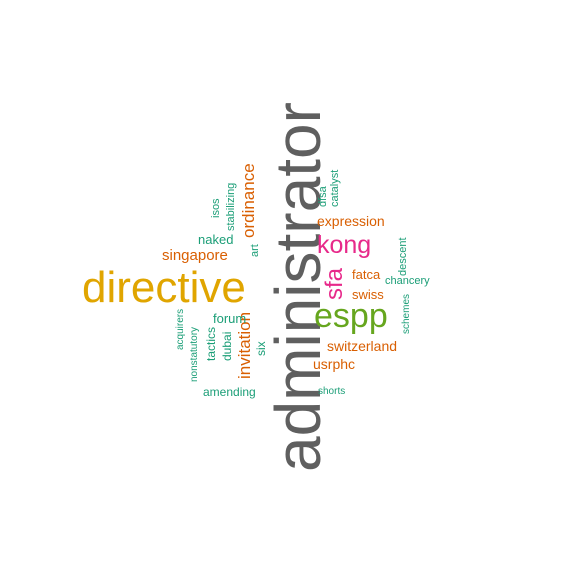  I want to click on word-nonstatutory: nonstatutory, so click(194, 354).